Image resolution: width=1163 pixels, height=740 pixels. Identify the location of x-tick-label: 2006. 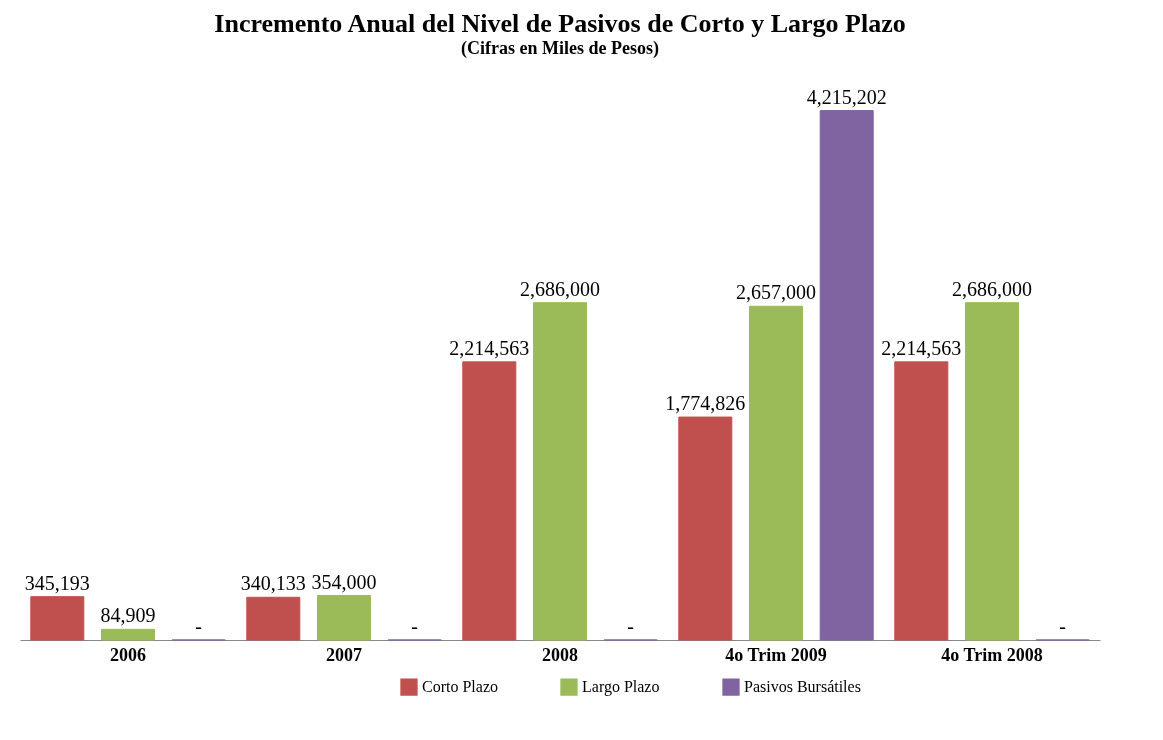
(128, 654).